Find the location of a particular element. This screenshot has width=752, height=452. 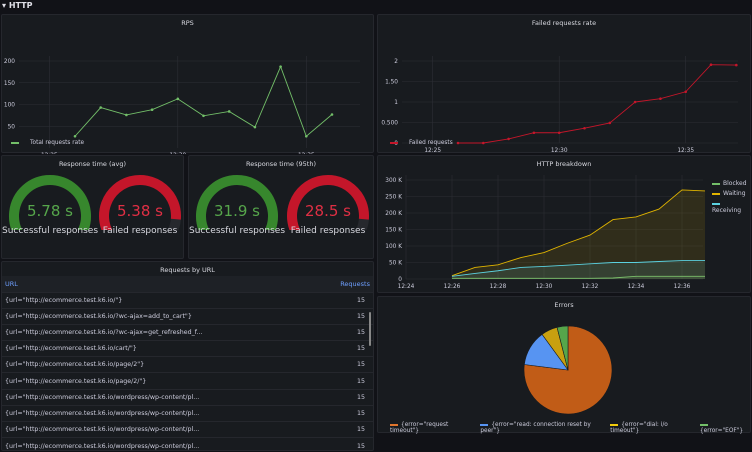

panel-title: Requests by URL is located at coordinates (187, 270).